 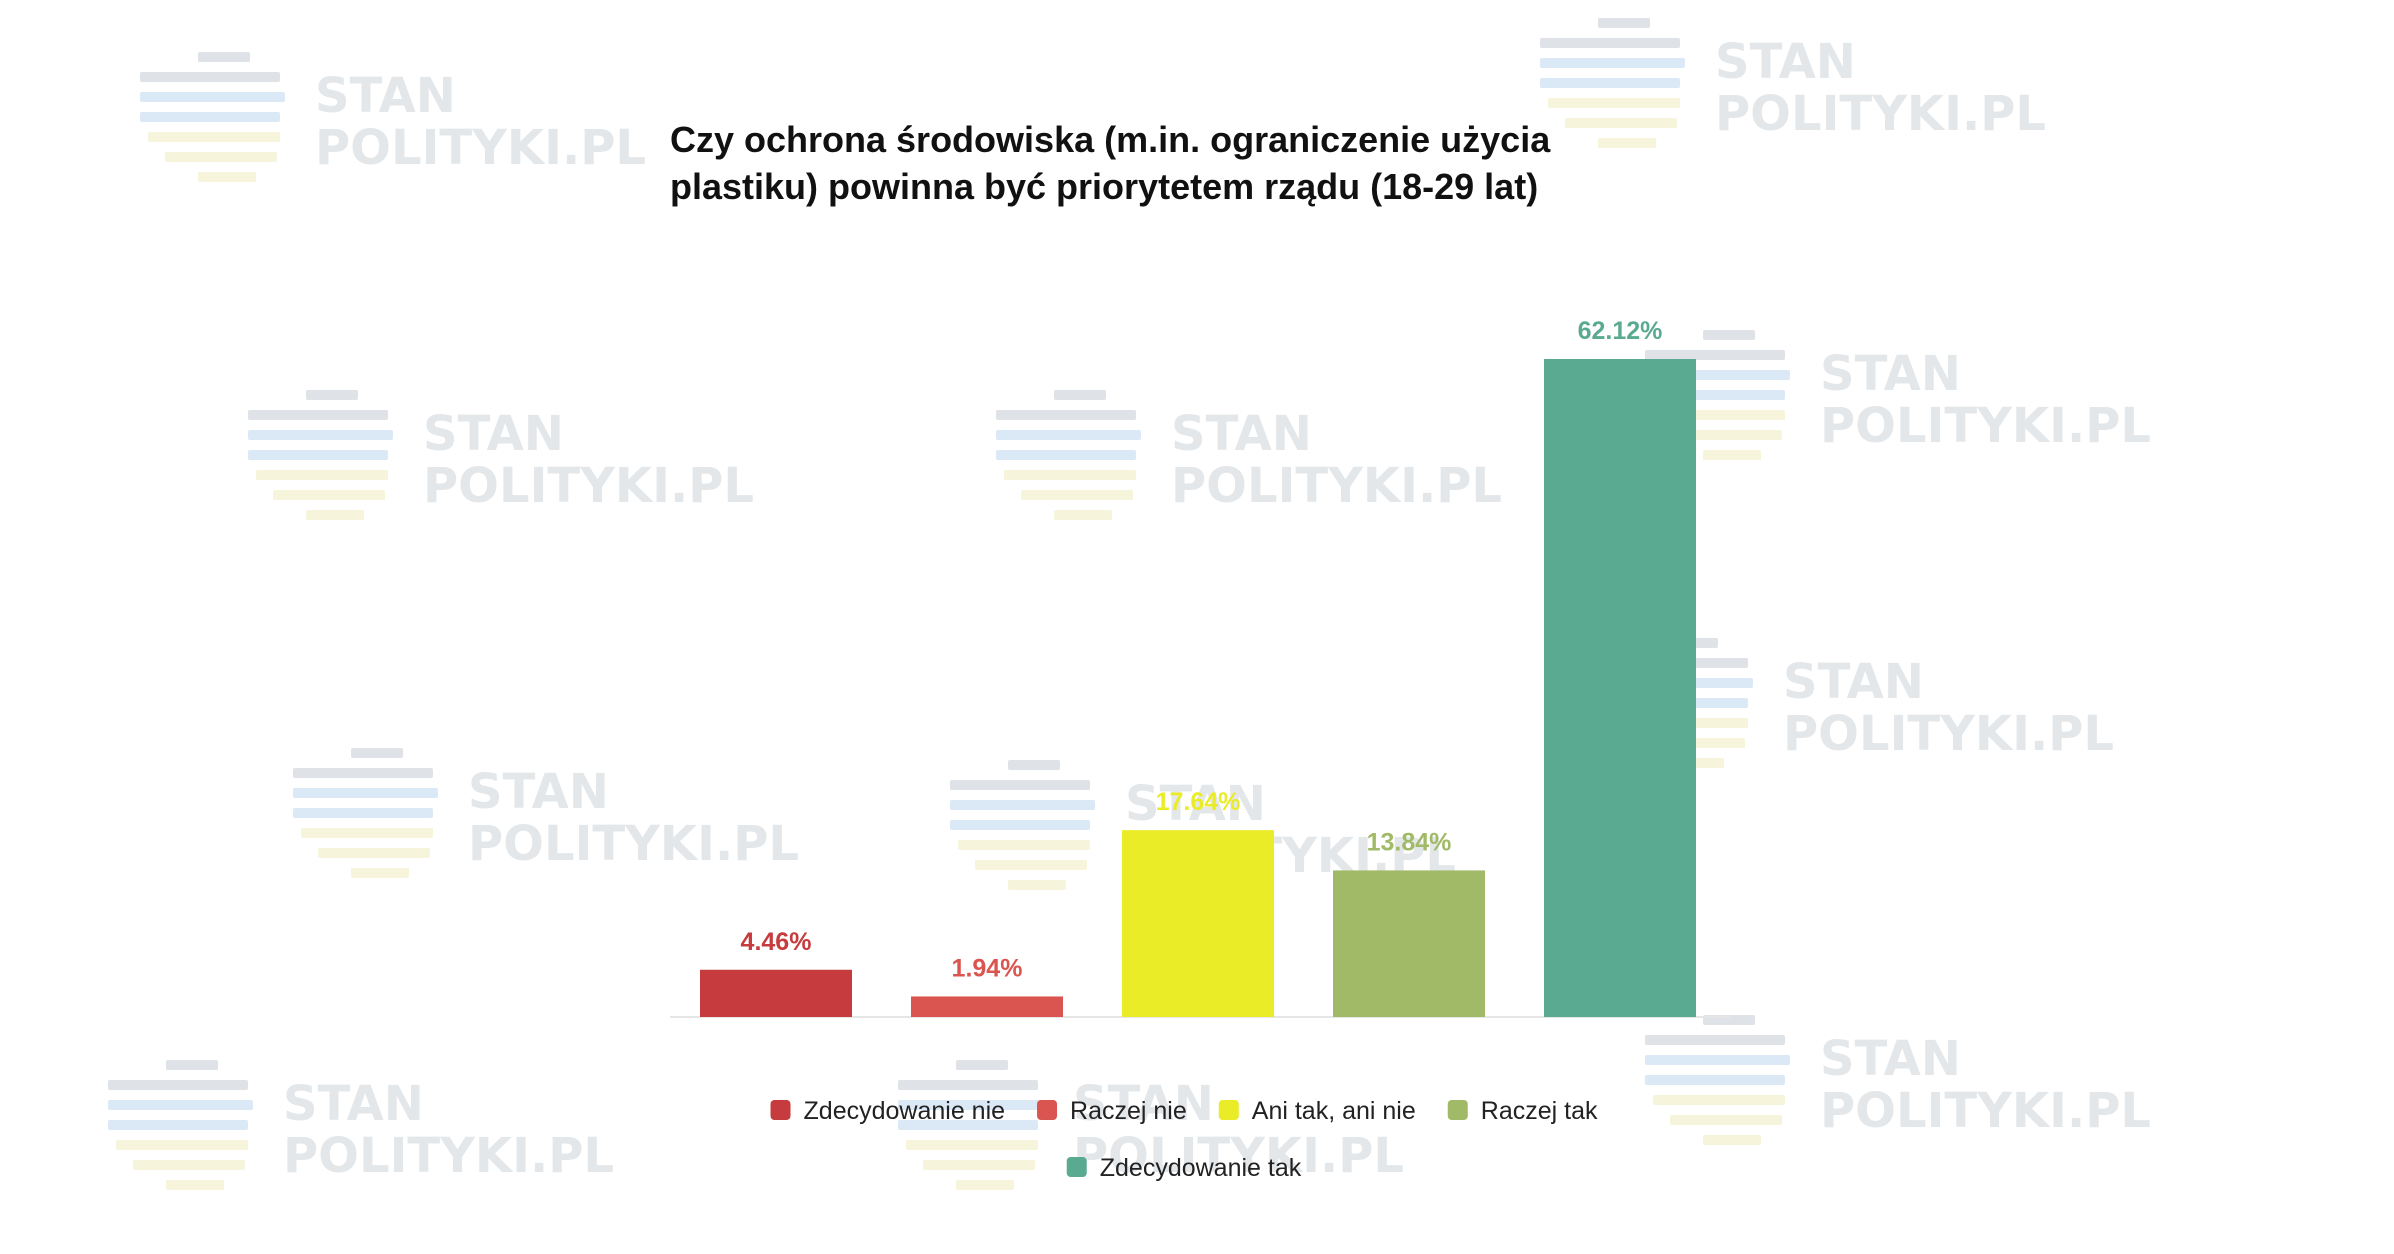 What do you see at coordinates (987, 1006) in the screenshot?
I see `bar-raczej-nie` at bounding box center [987, 1006].